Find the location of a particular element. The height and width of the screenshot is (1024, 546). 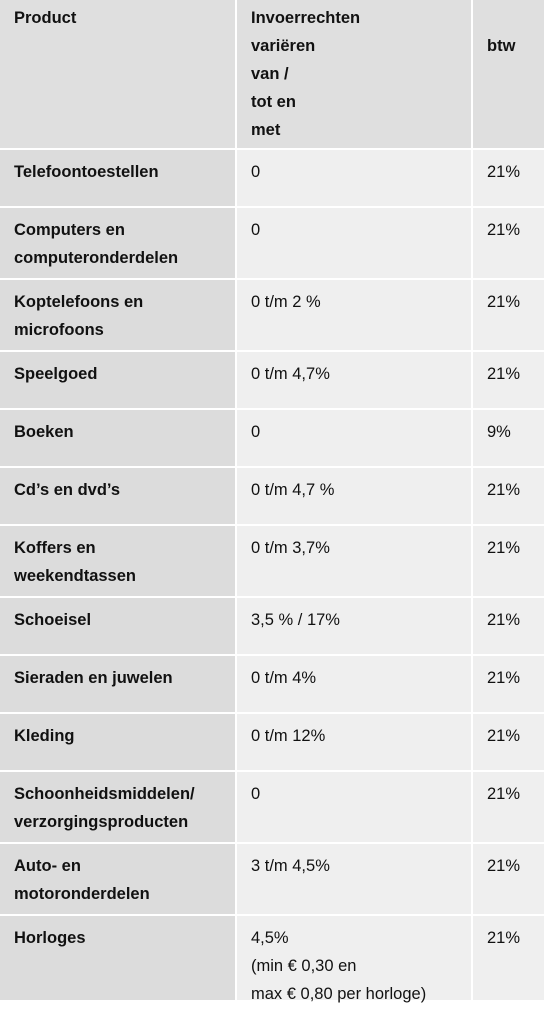

product-cell: Speelgoed is located at coordinates (118, 381).